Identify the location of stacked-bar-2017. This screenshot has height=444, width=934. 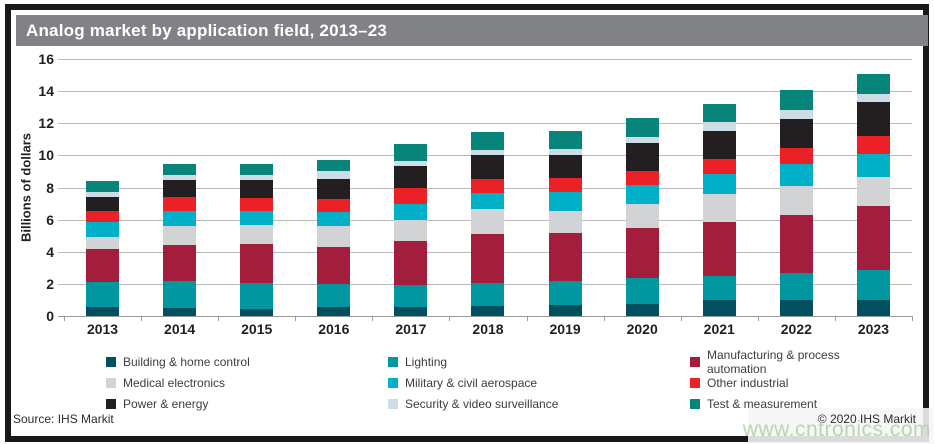
(411, 230).